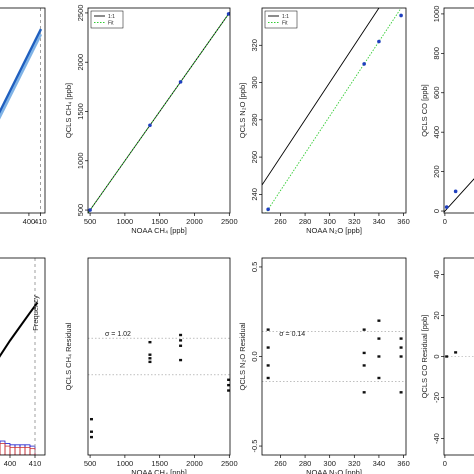 The width and height of the screenshot is (474, 474). I want to click on x-tick-label: 360, so click(403, 221).